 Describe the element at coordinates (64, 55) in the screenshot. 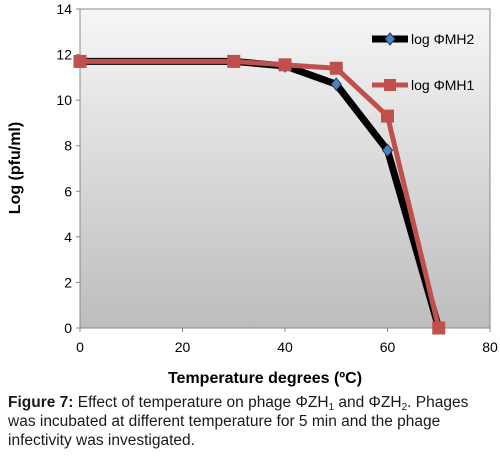

I see `y-tick-label: 12` at that location.